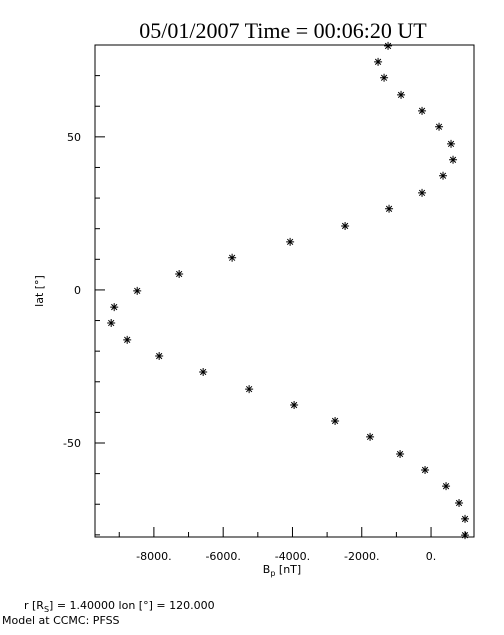  Describe the element at coordinates (267, 569) in the screenshot. I see `label-part: B` at that location.